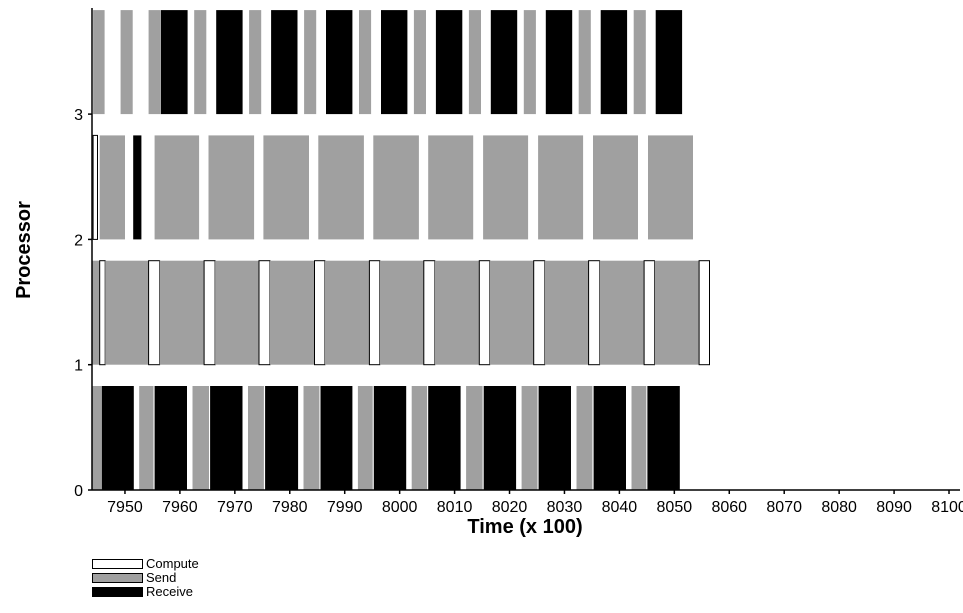 The image size is (963, 613). I want to click on y-axis-label: Processor, so click(24, 250).